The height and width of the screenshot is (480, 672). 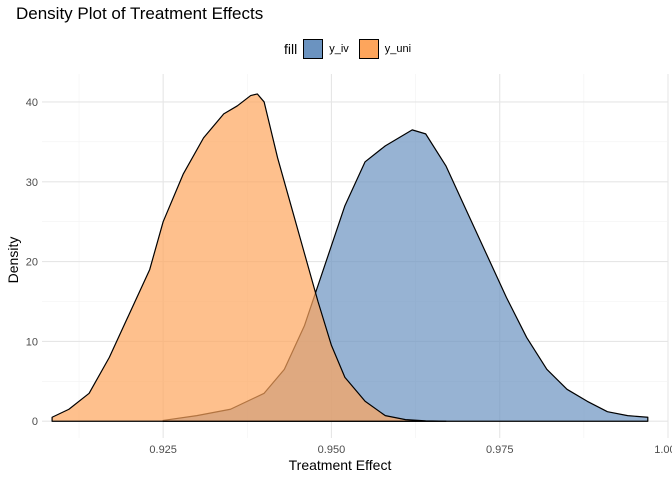 I want to click on x-tick-label: 0.975, so click(x=500, y=450).